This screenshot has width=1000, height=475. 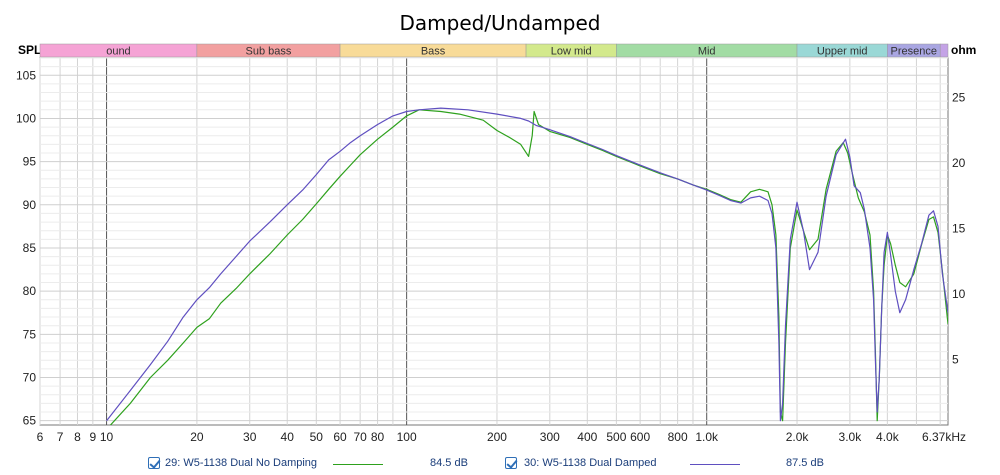 I want to click on band-label: Sub bass, so click(x=269, y=52).